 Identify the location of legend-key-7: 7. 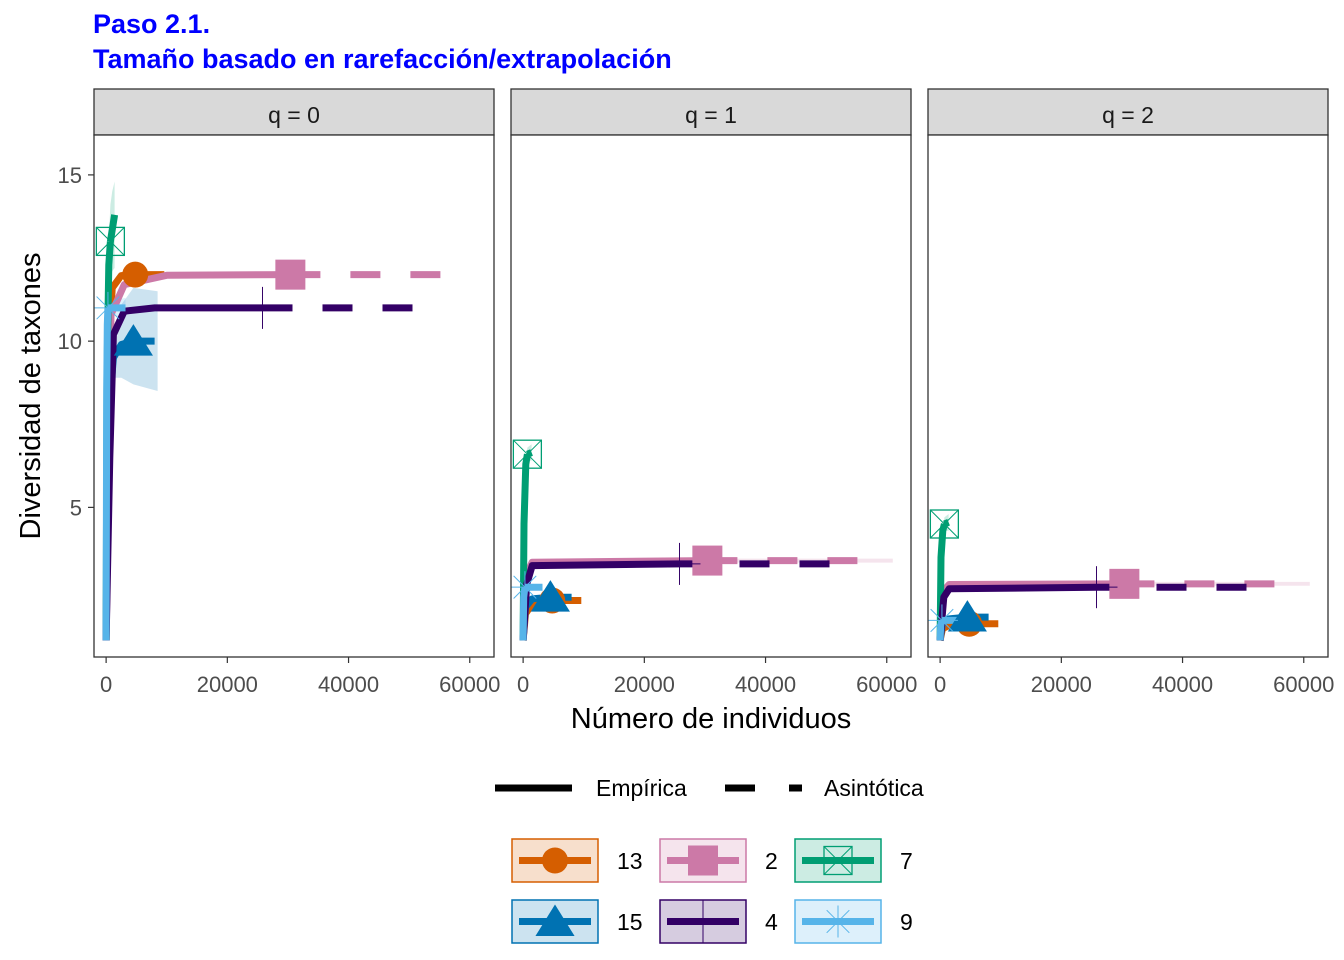
(853, 860).